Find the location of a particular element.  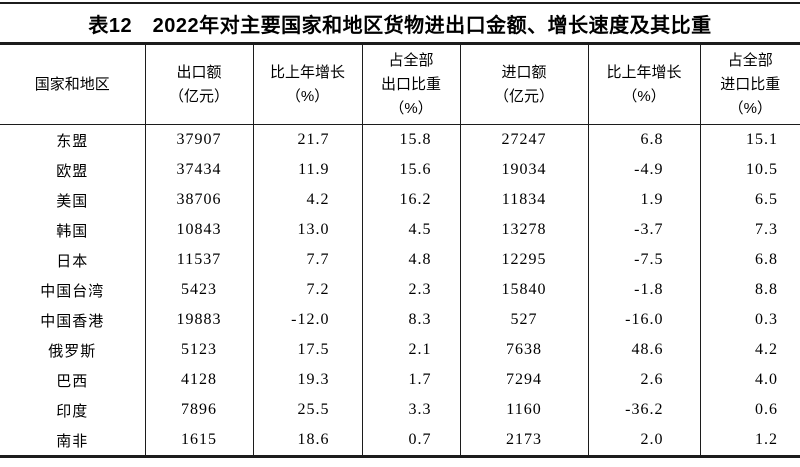

value-cell: 1160 is located at coordinates (523, 410).